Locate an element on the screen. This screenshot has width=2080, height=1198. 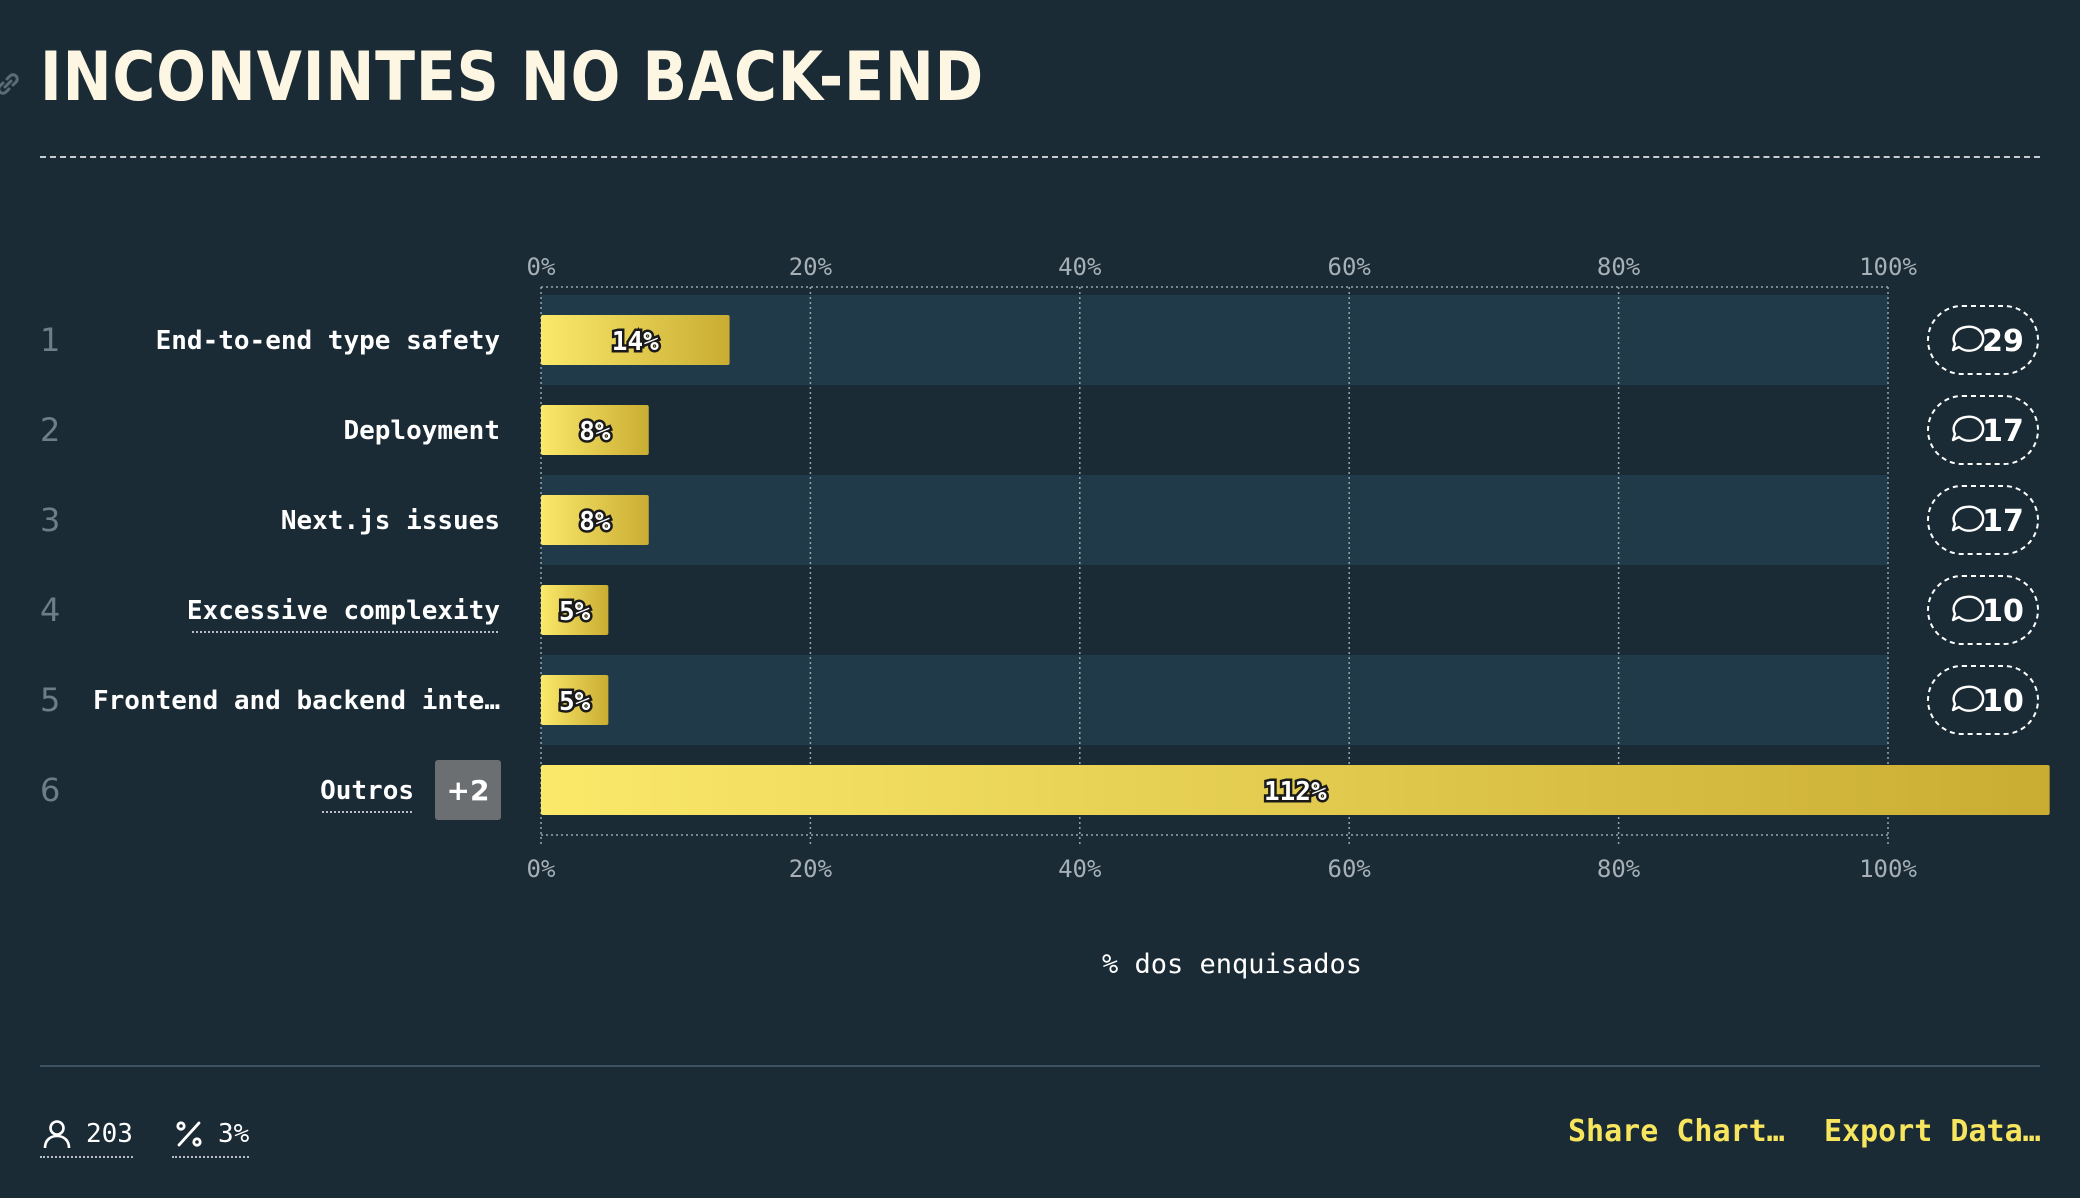
x-tick-label-top: 40% is located at coordinates (1080, 267).